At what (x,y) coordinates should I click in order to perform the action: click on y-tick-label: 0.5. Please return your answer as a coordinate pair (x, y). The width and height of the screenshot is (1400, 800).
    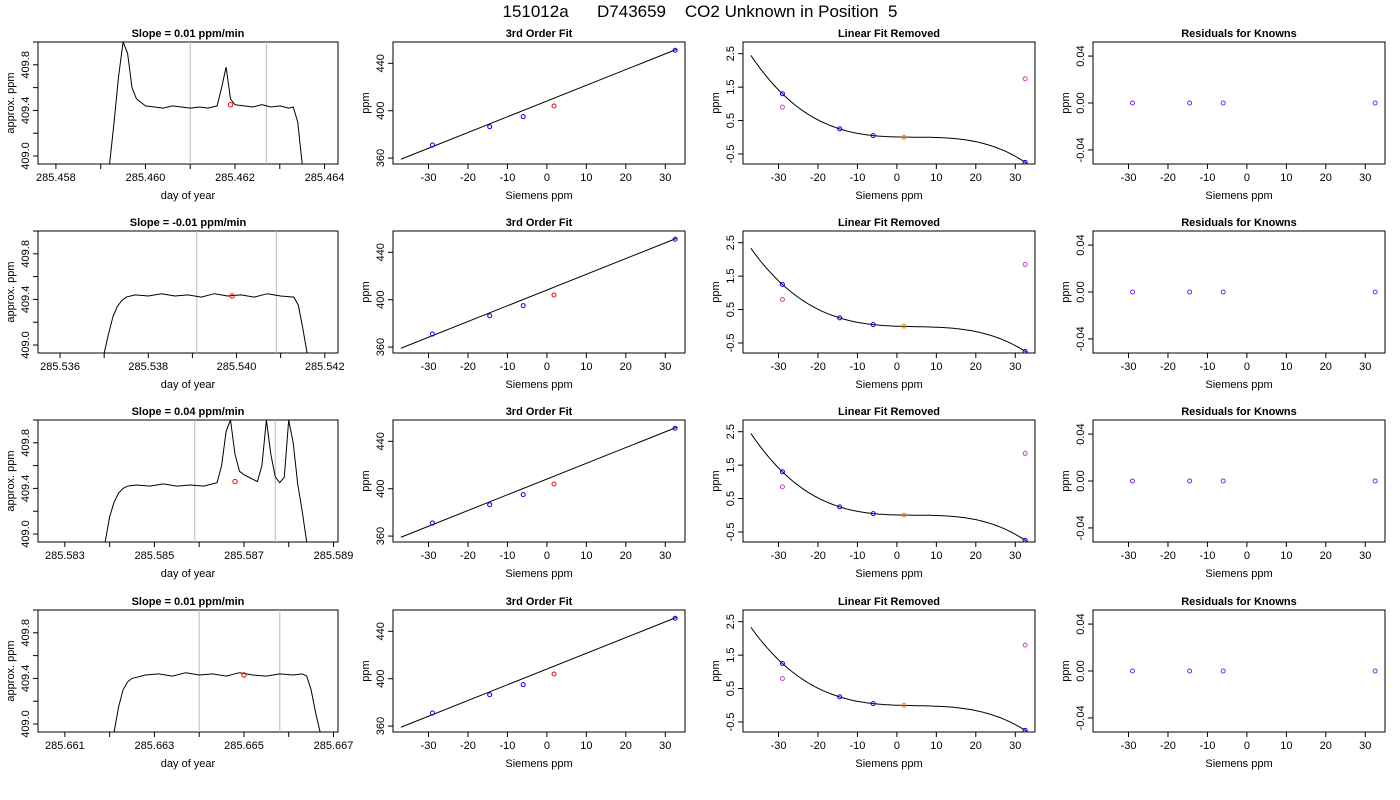
    Looking at the image, I should click on (731, 309).